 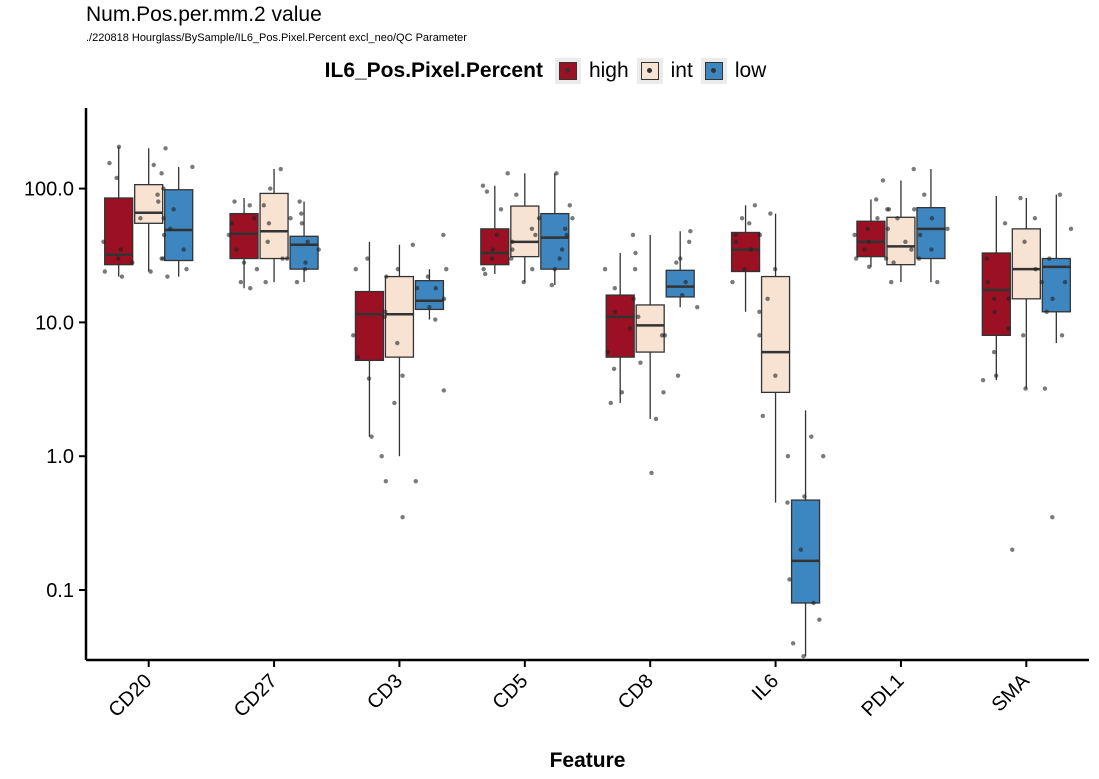 What do you see at coordinates (588, 760) in the screenshot?
I see `x-axis-title: Feature` at bounding box center [588, 760].